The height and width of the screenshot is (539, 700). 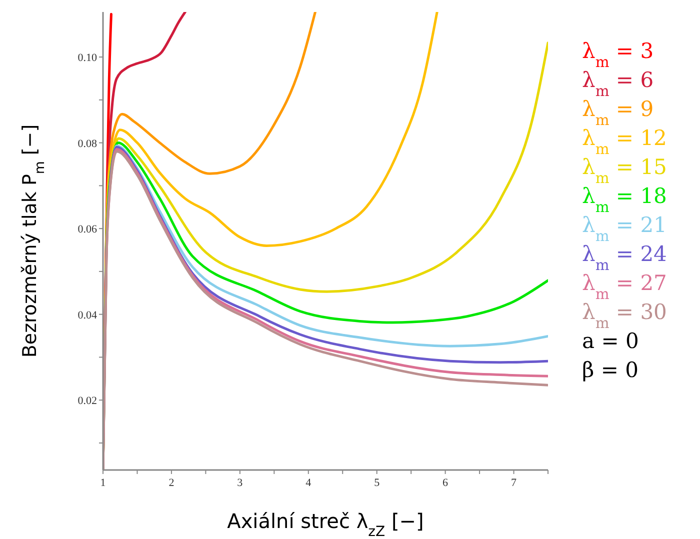 I want to click on x-tick-label: 6, so click(x=445, y=483).